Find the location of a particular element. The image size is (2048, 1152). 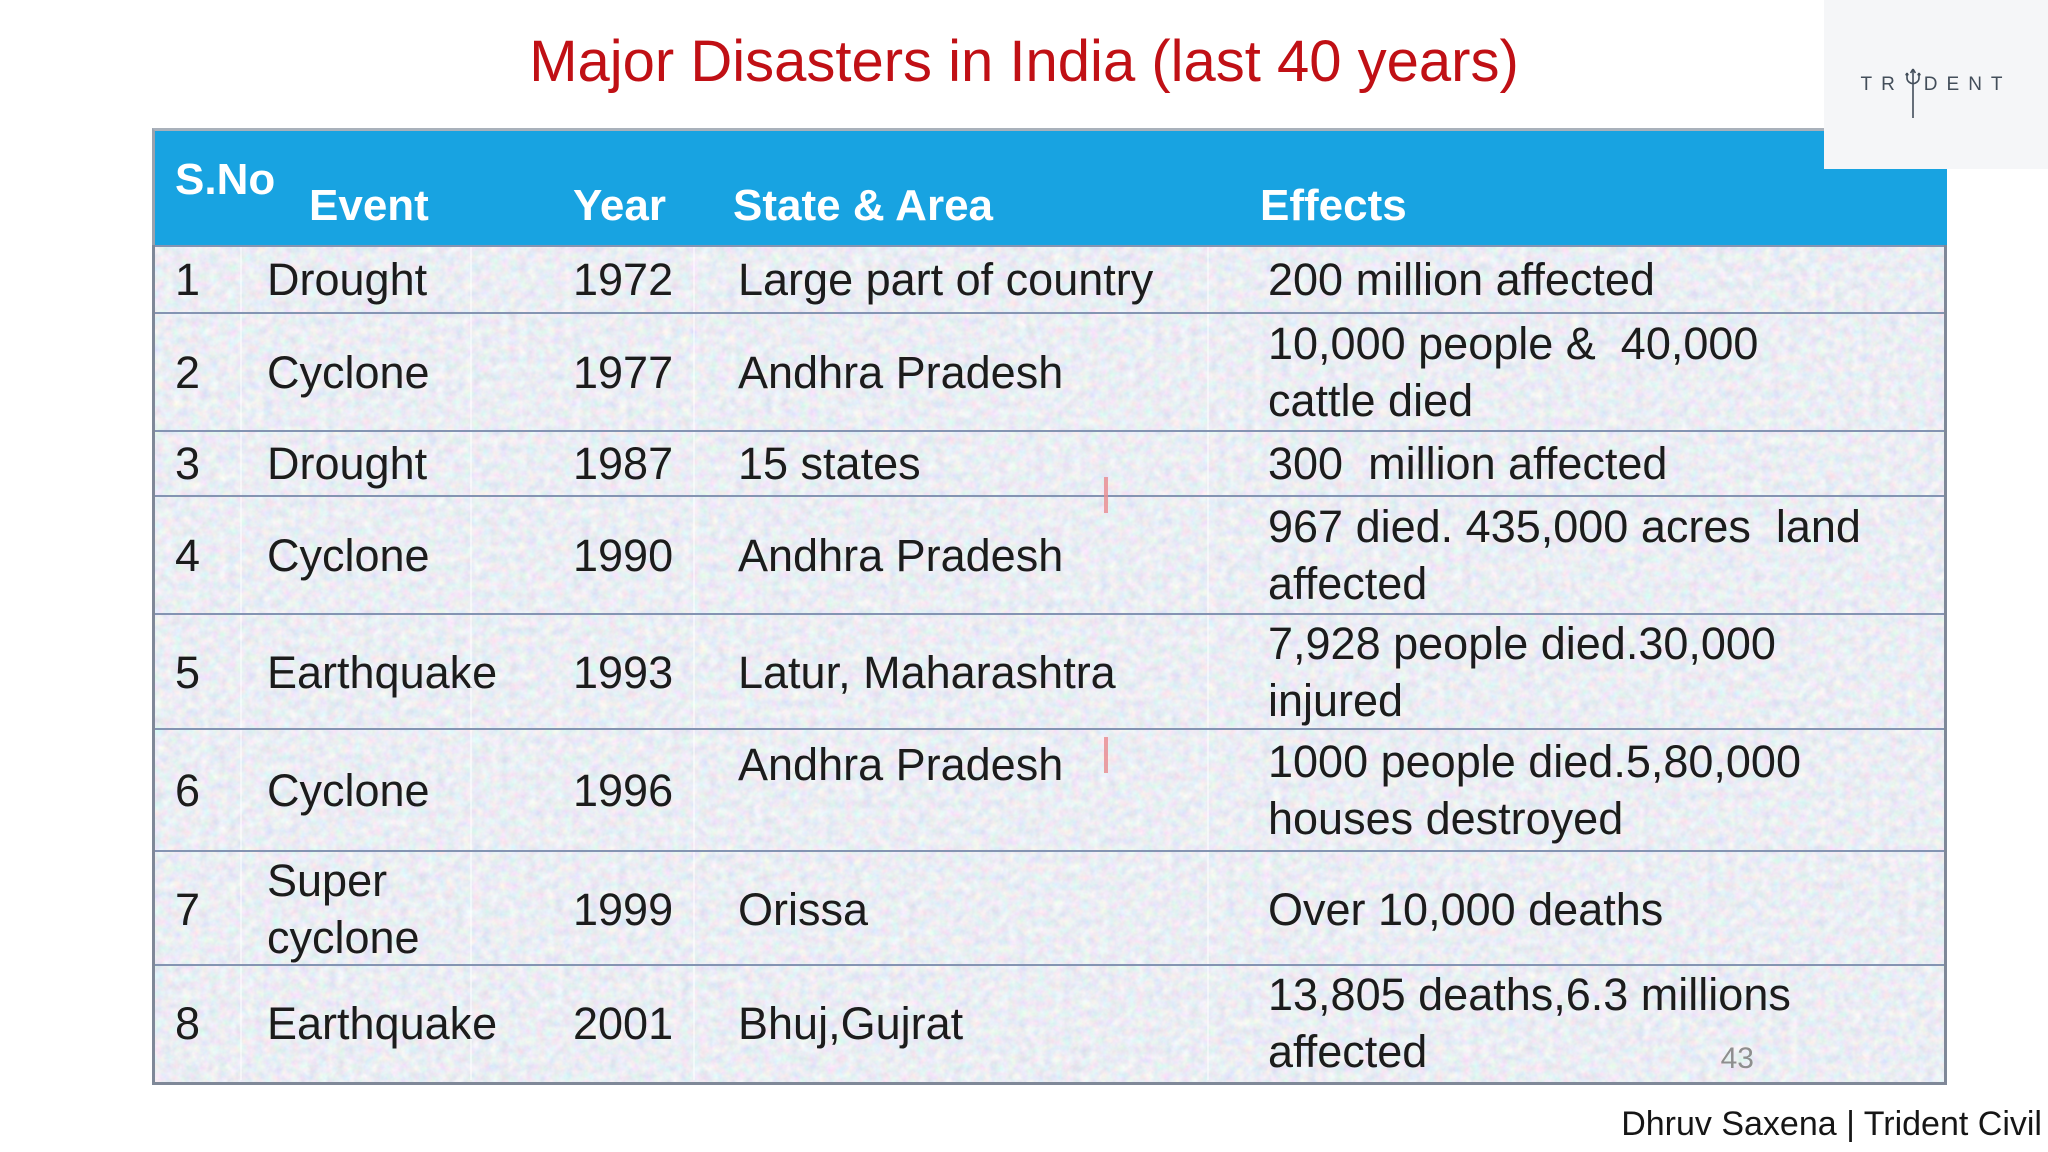

cell-effects: Over 10,000 deaths is located at coordinates (1575, 909).